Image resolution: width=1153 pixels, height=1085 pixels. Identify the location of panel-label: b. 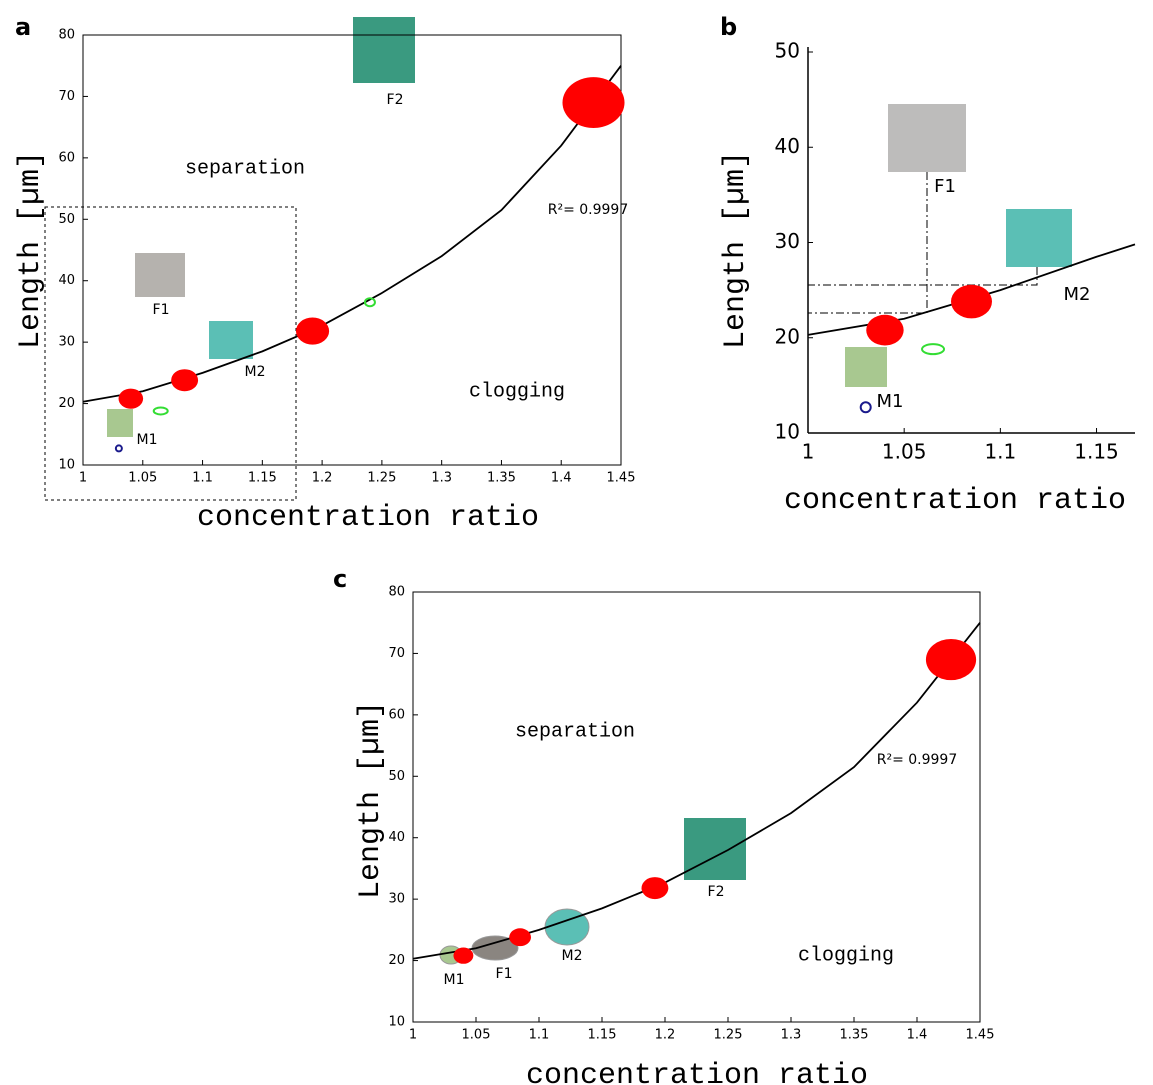
(728, 27).